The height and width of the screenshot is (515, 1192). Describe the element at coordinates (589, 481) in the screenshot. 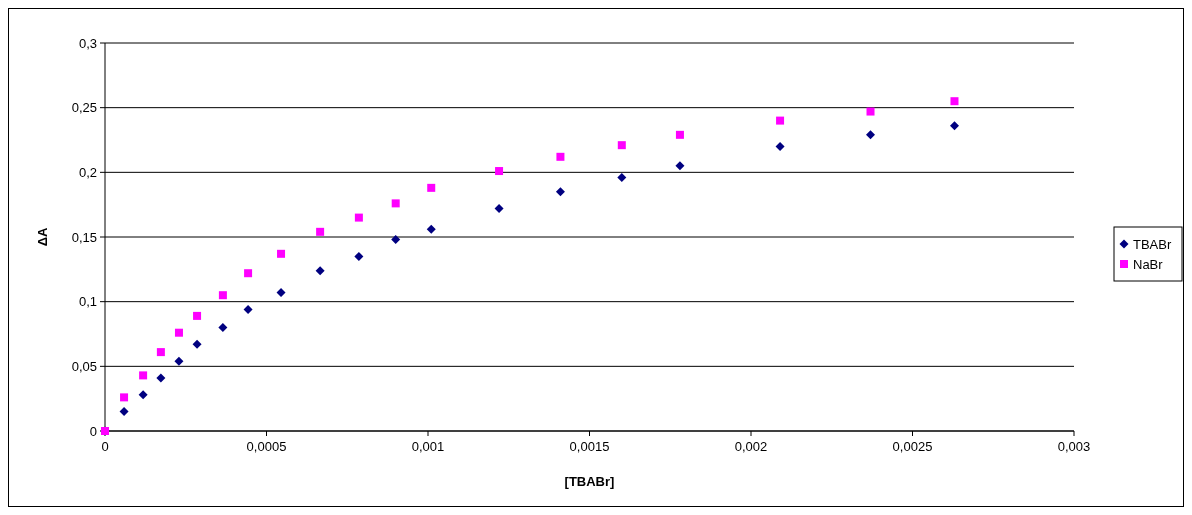

I see `x-axis-title: [TBABr]` at that location.